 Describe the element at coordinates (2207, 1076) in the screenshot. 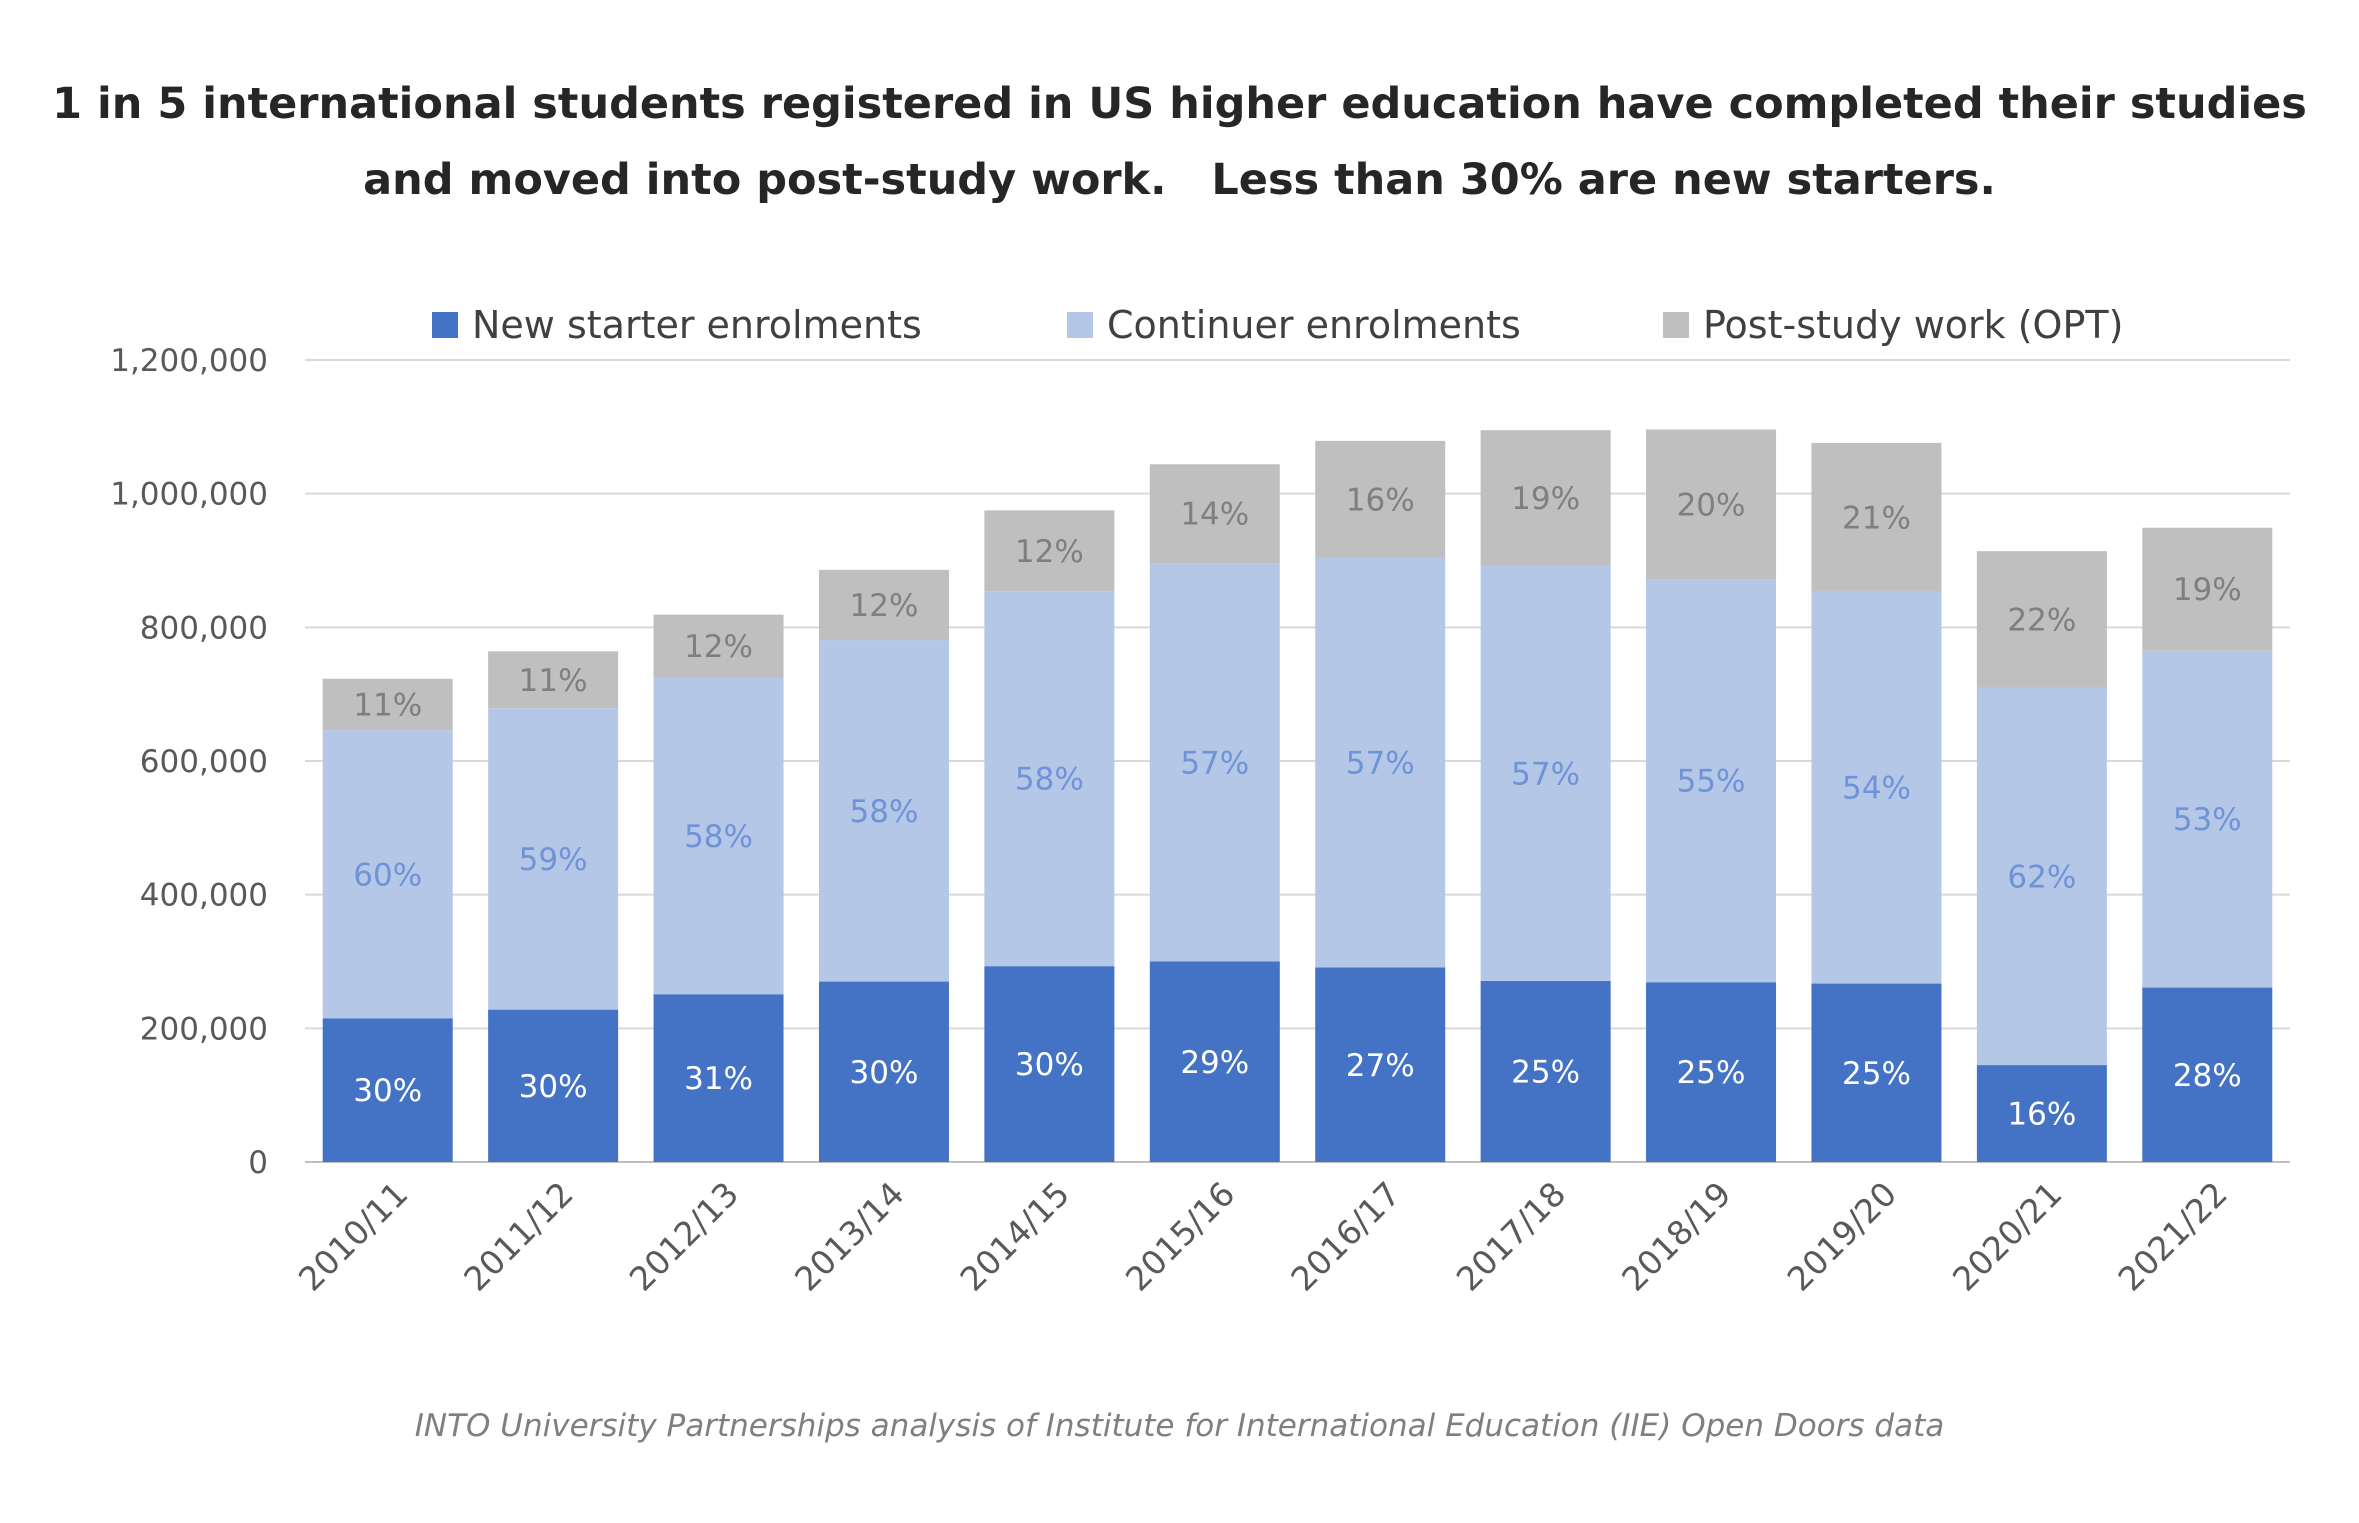

I see `data-label-new-starter: 28%` at that location.